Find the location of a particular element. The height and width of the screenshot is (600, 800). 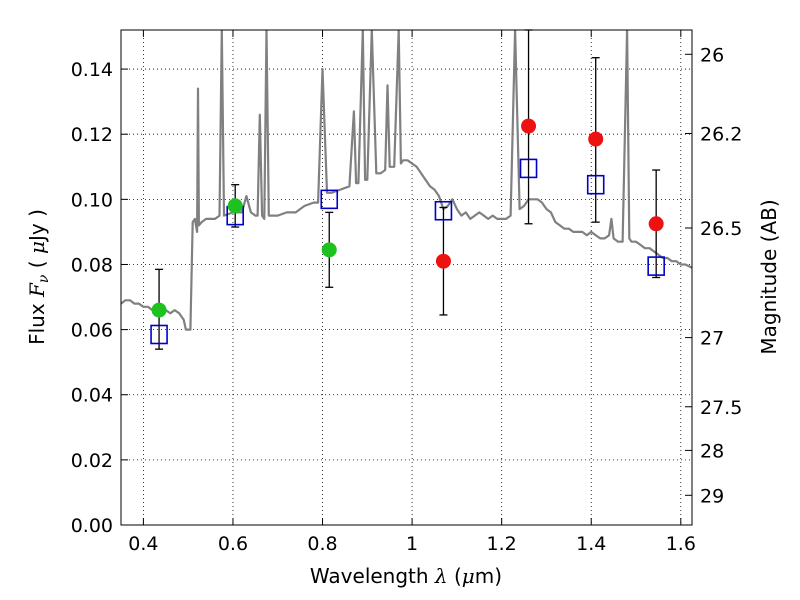

y2-axis-label: Magnitude (AB) is located at coordinates (769, 276).